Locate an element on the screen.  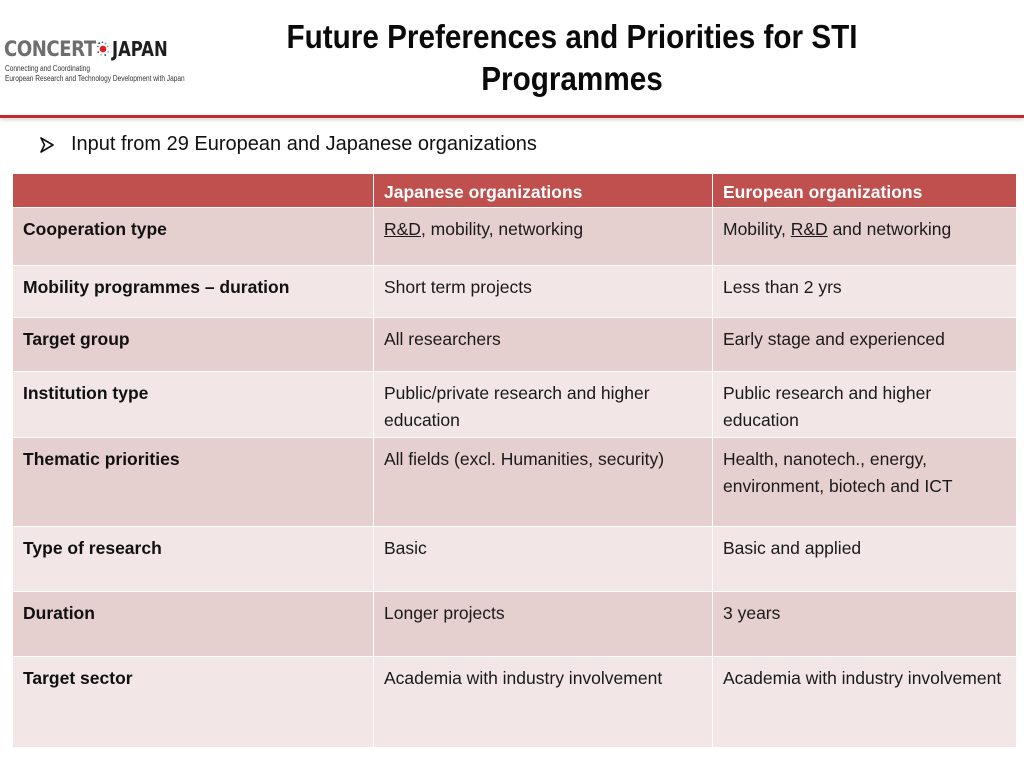
logo-tagline-1: Connecting and Coordinating is located at coordinates (47, 68).